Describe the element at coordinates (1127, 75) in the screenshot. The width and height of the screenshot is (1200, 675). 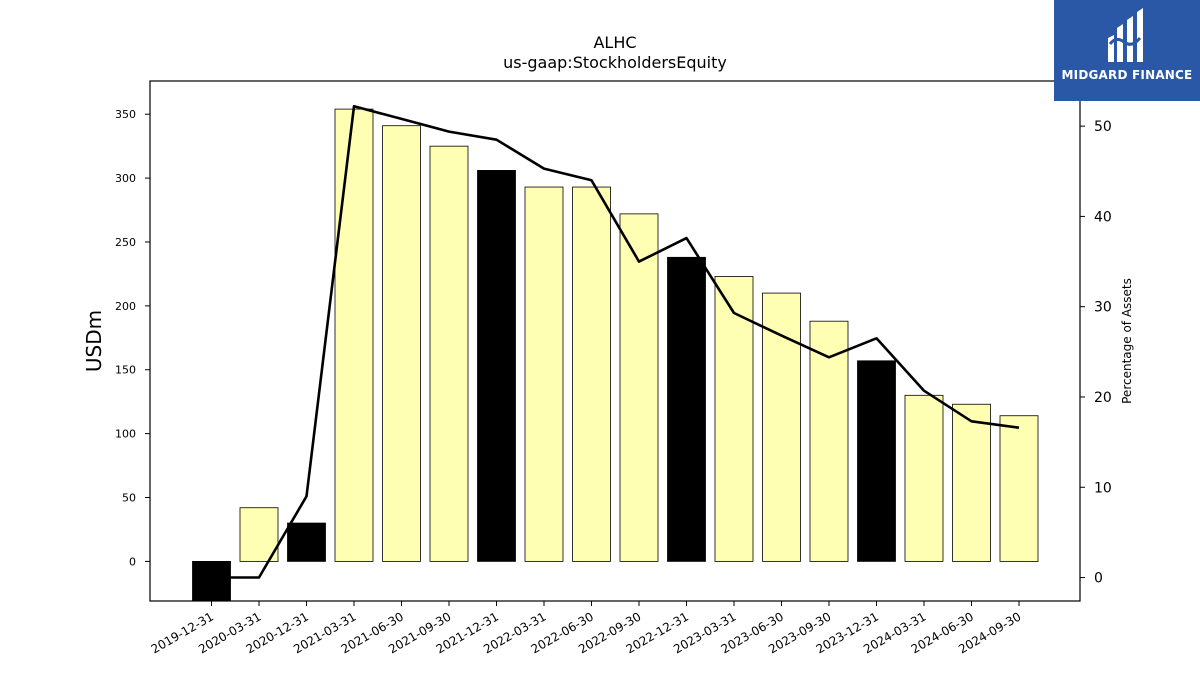
I see `brand-name: MIDGARD FINANCE` at that location.